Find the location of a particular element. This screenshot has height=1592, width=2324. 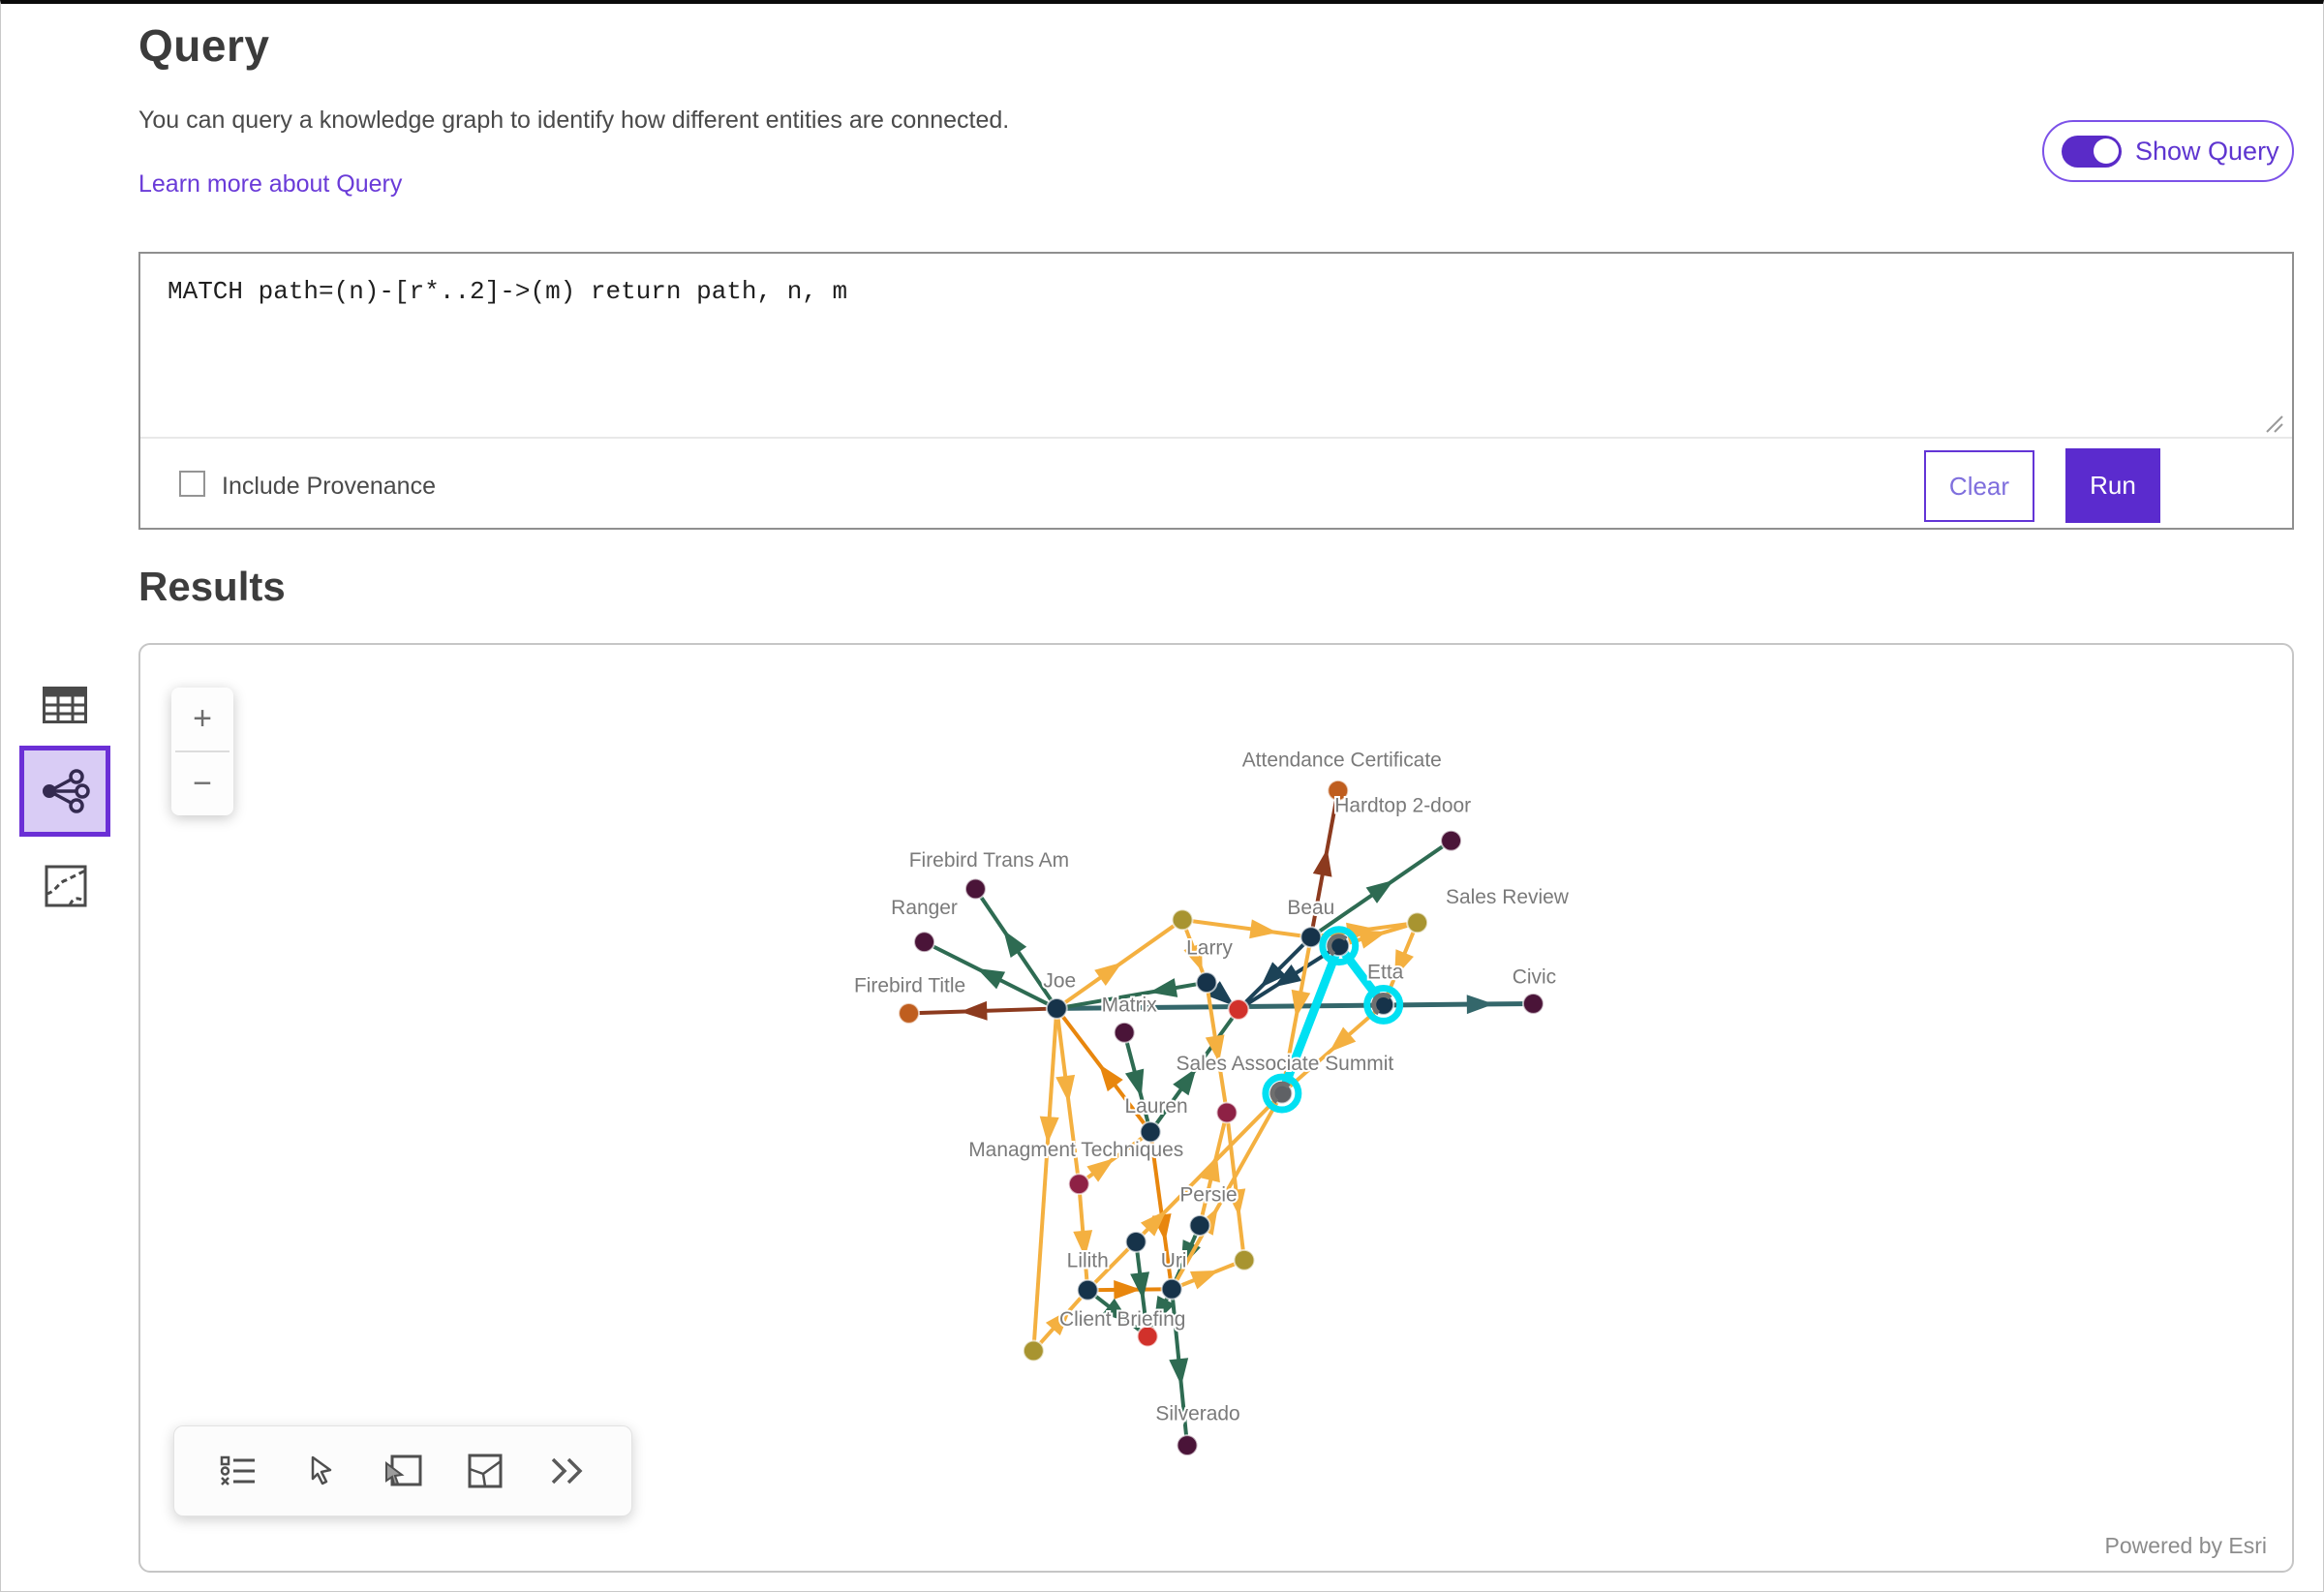

toggle-switch-icon is located at coordinates (2092, 152).